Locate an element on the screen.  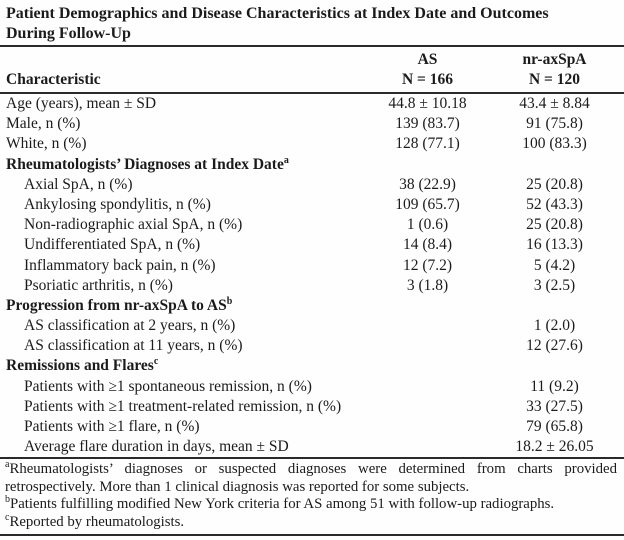
column-header-nr-axspa: nr-axSpA N = 120 is located at coordinates (554, 70).